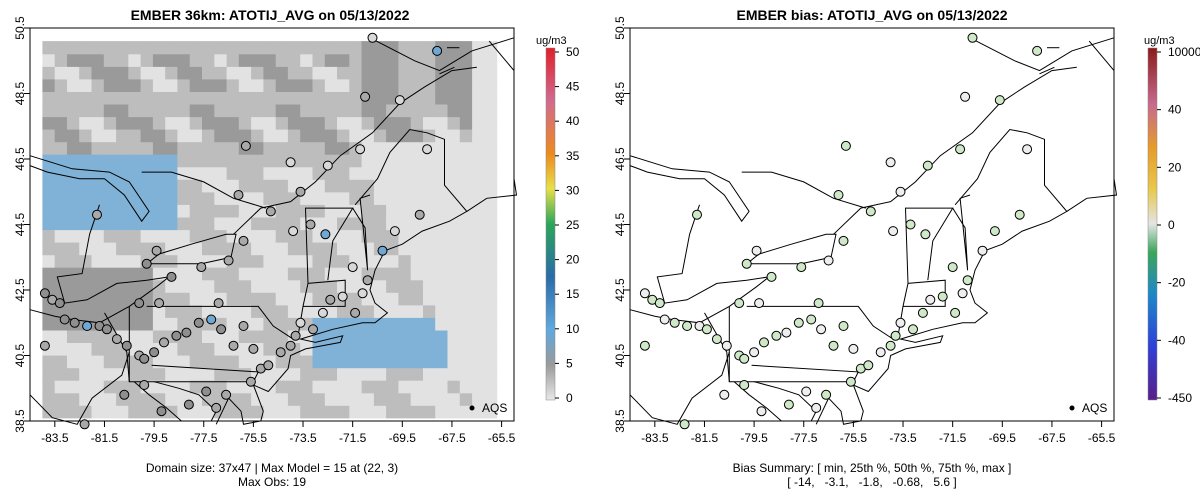  What do you see at coordinates (1180, 398) in the screenshot?
I see `colorbar-tick-label: -450` at bounding box center [1180, 398].